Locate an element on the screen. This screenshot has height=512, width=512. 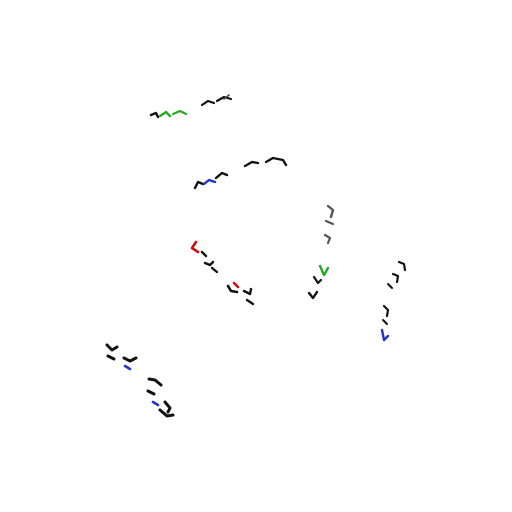
glyph-cluster-top is located at coordinates (191, 106).